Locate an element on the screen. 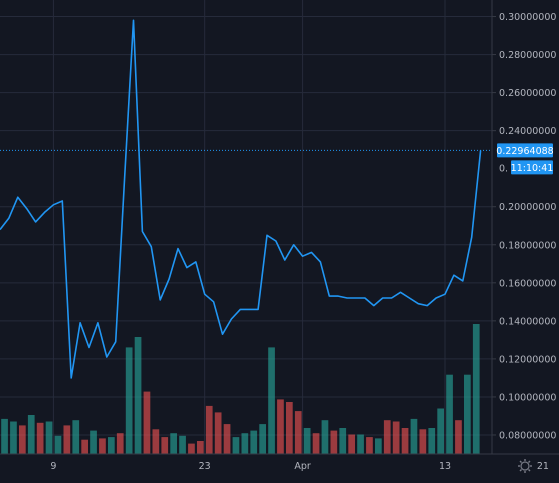 This screenshot has height=483, width=559. time-axis: 9 23 Apr 13 21 is located at coordinates (299, 466).